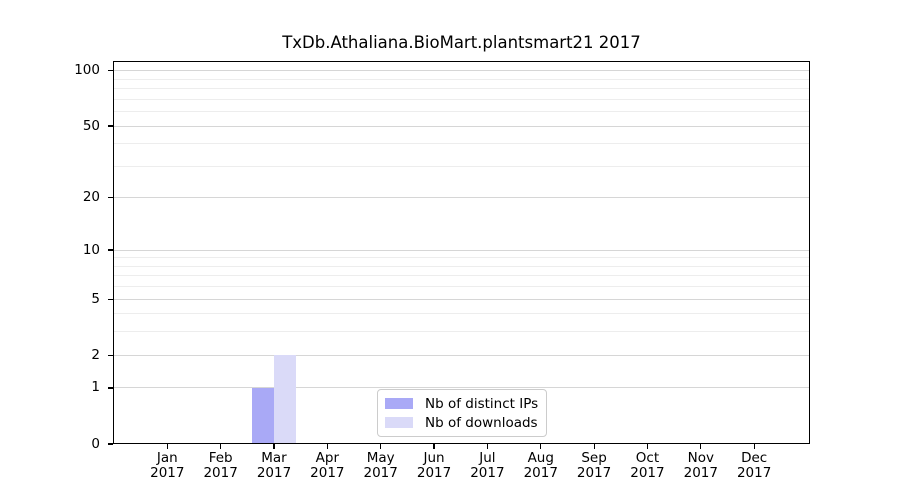  I want to click on x-tick-label: Nov 2017, so click(701, 466).